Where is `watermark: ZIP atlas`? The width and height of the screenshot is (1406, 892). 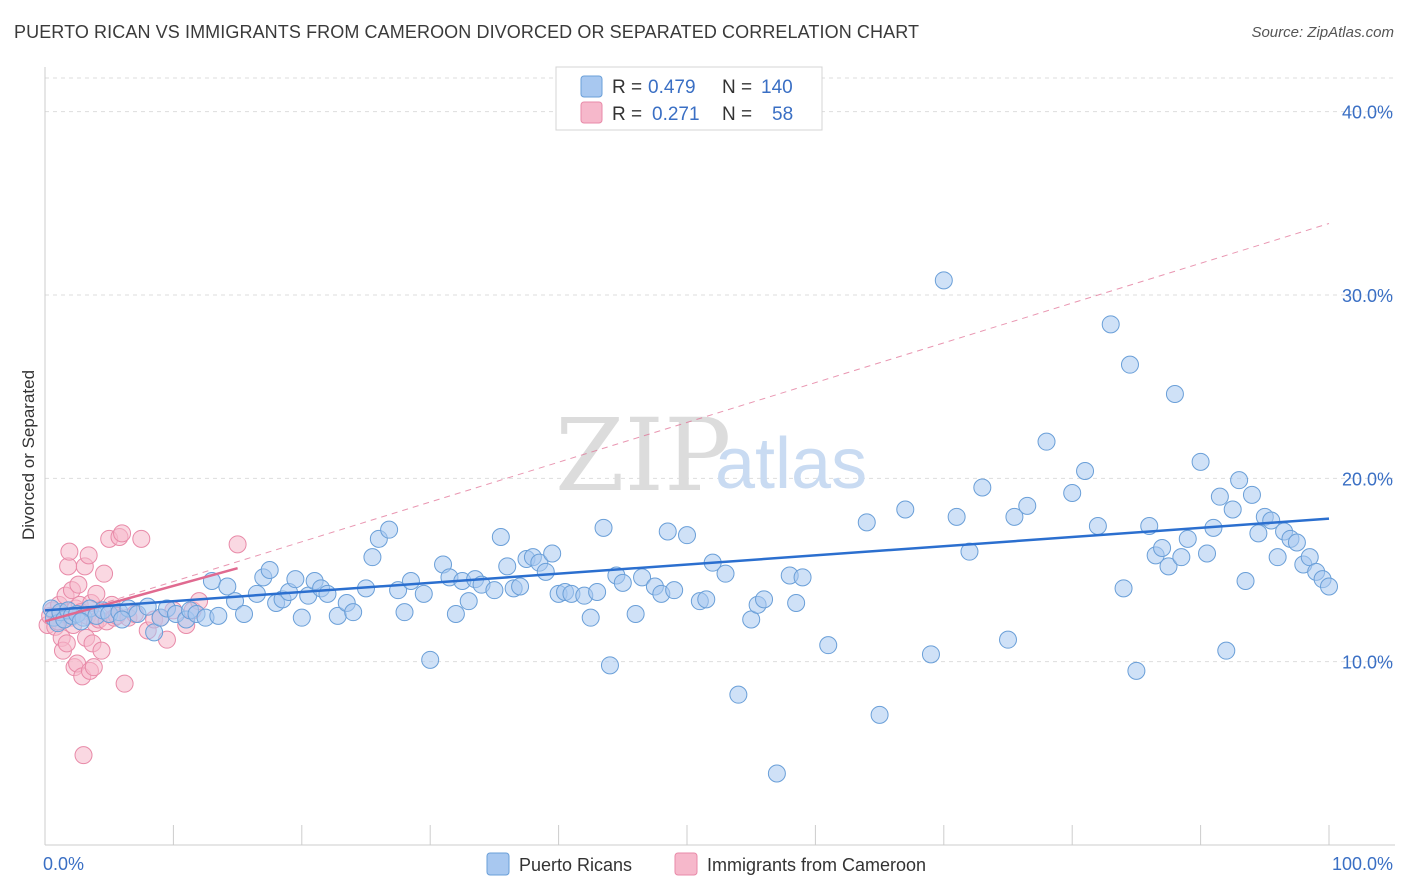
watermark: ZIP atlas is located at coordinates (711, 455).